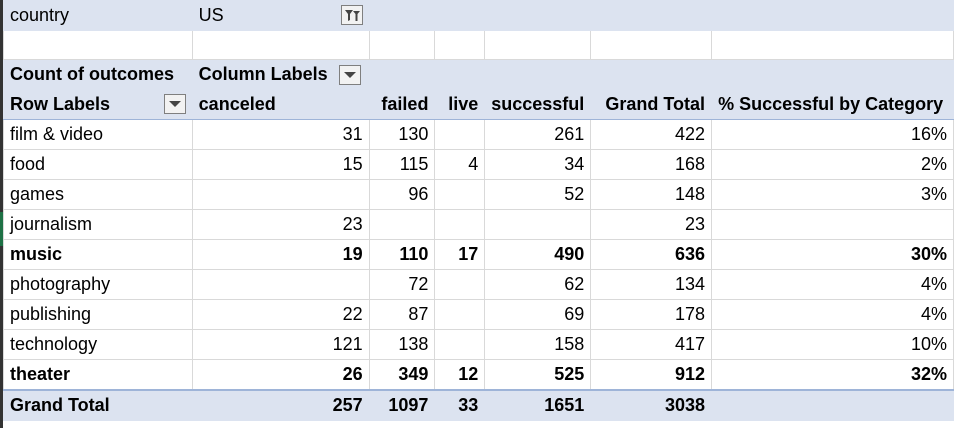 The image size is (954, 428). Describe the element at coordinates (280, 15) in the screenshot. I see `filter-value-cell: US` at that location.